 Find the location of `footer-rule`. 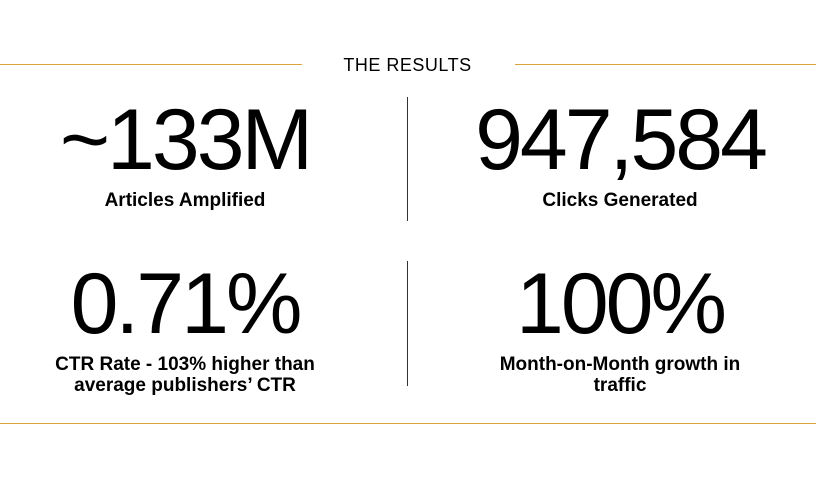

footer-rule is located at coordinates (408, 423).